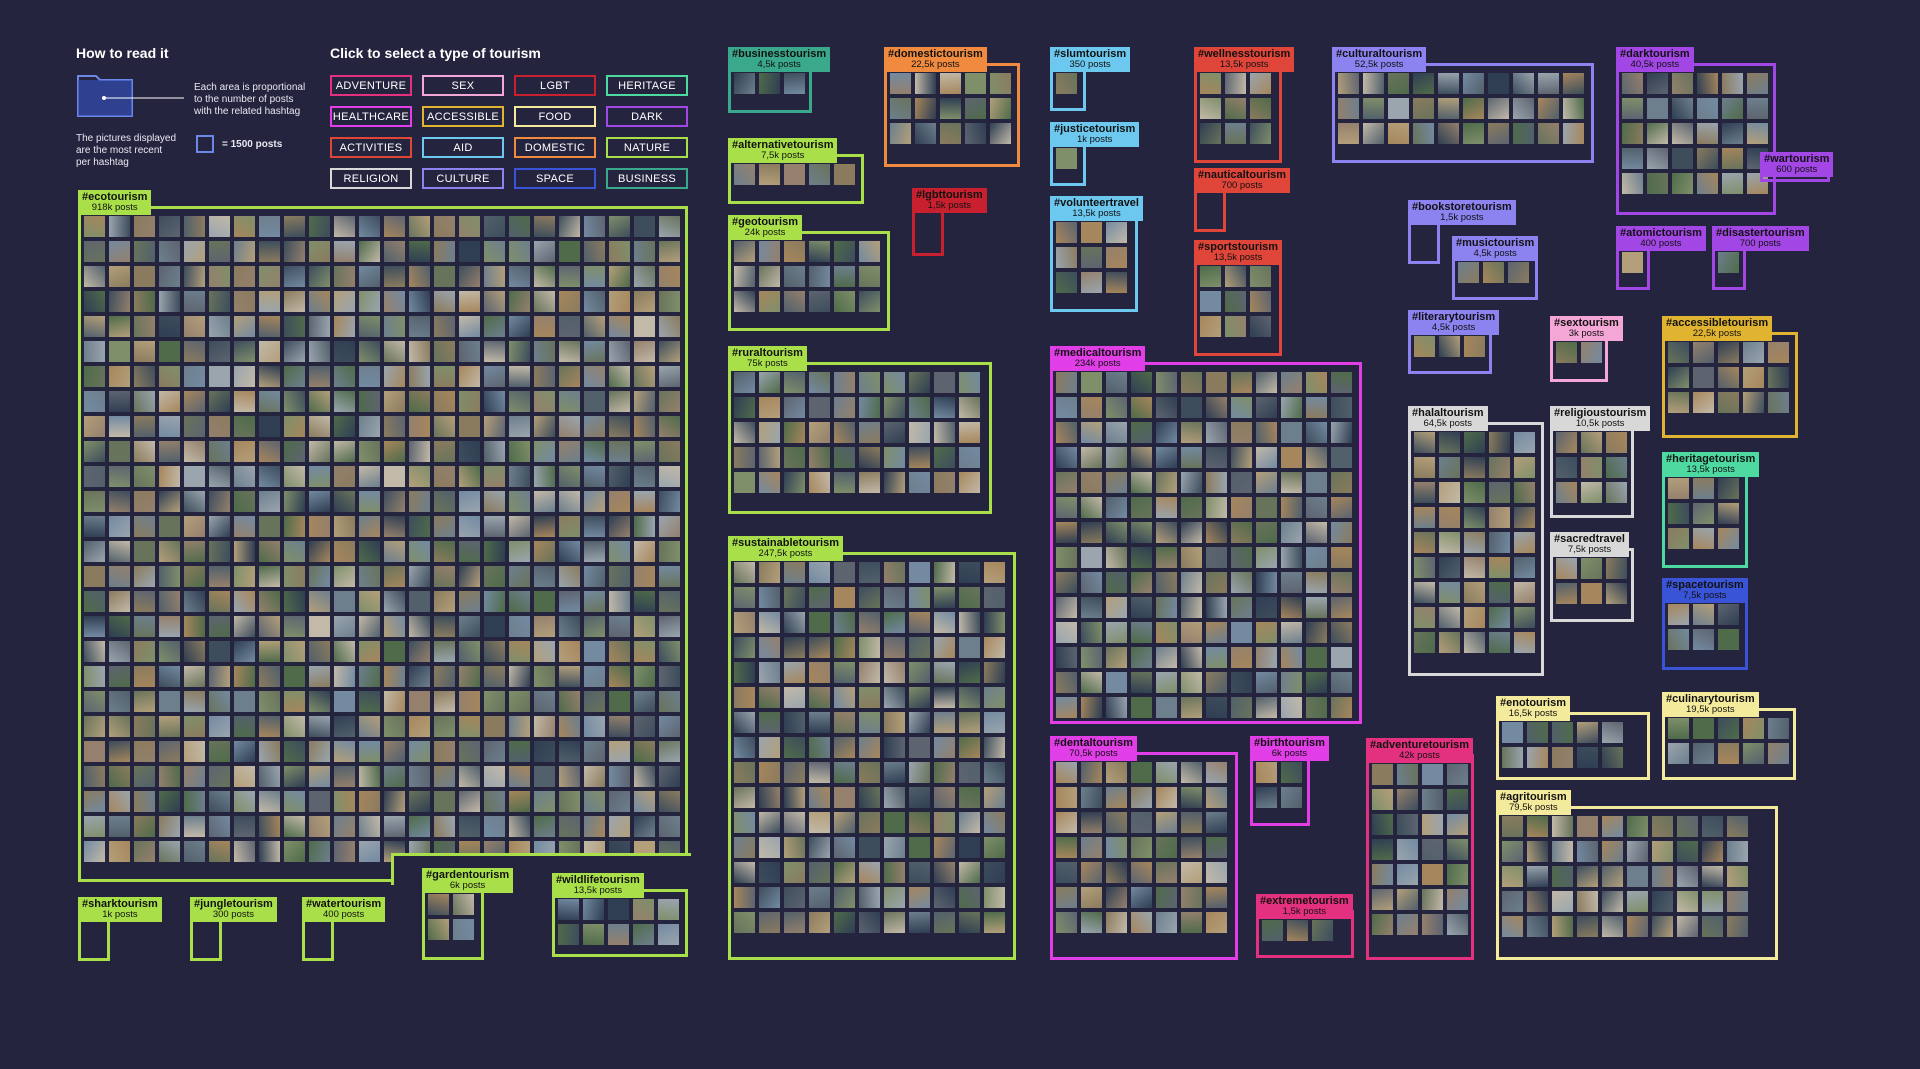 The image size is (1920, 1069). I want to click on cluster-sextourism: #sextourism 3k posts, so click(1586, 349).